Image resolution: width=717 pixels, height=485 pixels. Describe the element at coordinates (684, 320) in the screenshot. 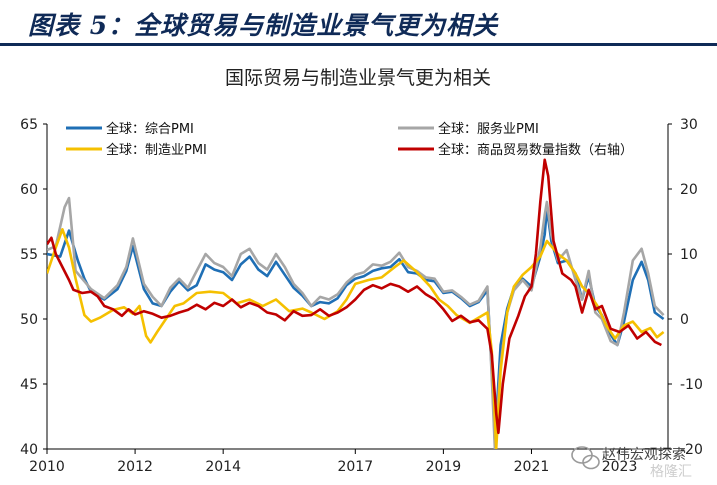

I see `right-tick-label: 0` at that location.